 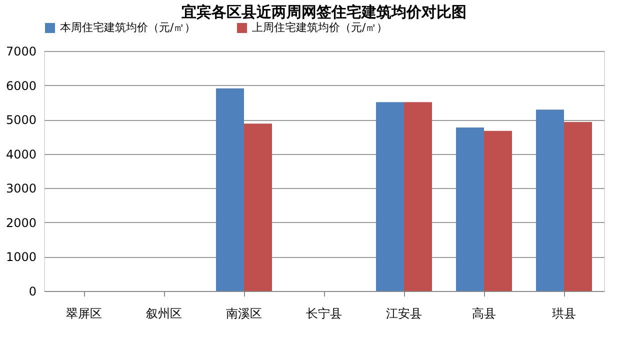 What do you see at coordinates (21, 257) in the screenshot?
I see `y-tick-label: 1000` at bounding box center [21, 257].